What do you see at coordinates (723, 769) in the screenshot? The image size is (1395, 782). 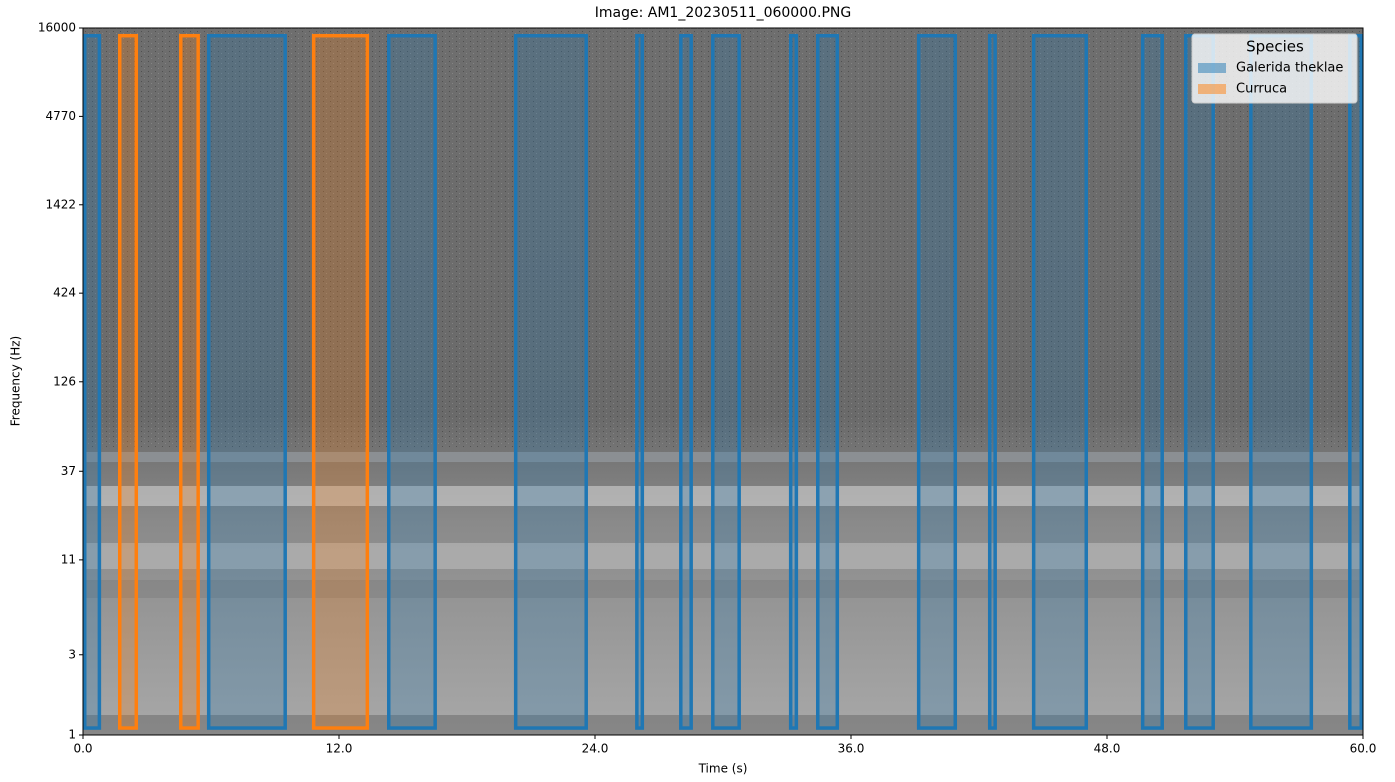 I see `x-axis-label: Time (s)` at bounding box center [723, 769].